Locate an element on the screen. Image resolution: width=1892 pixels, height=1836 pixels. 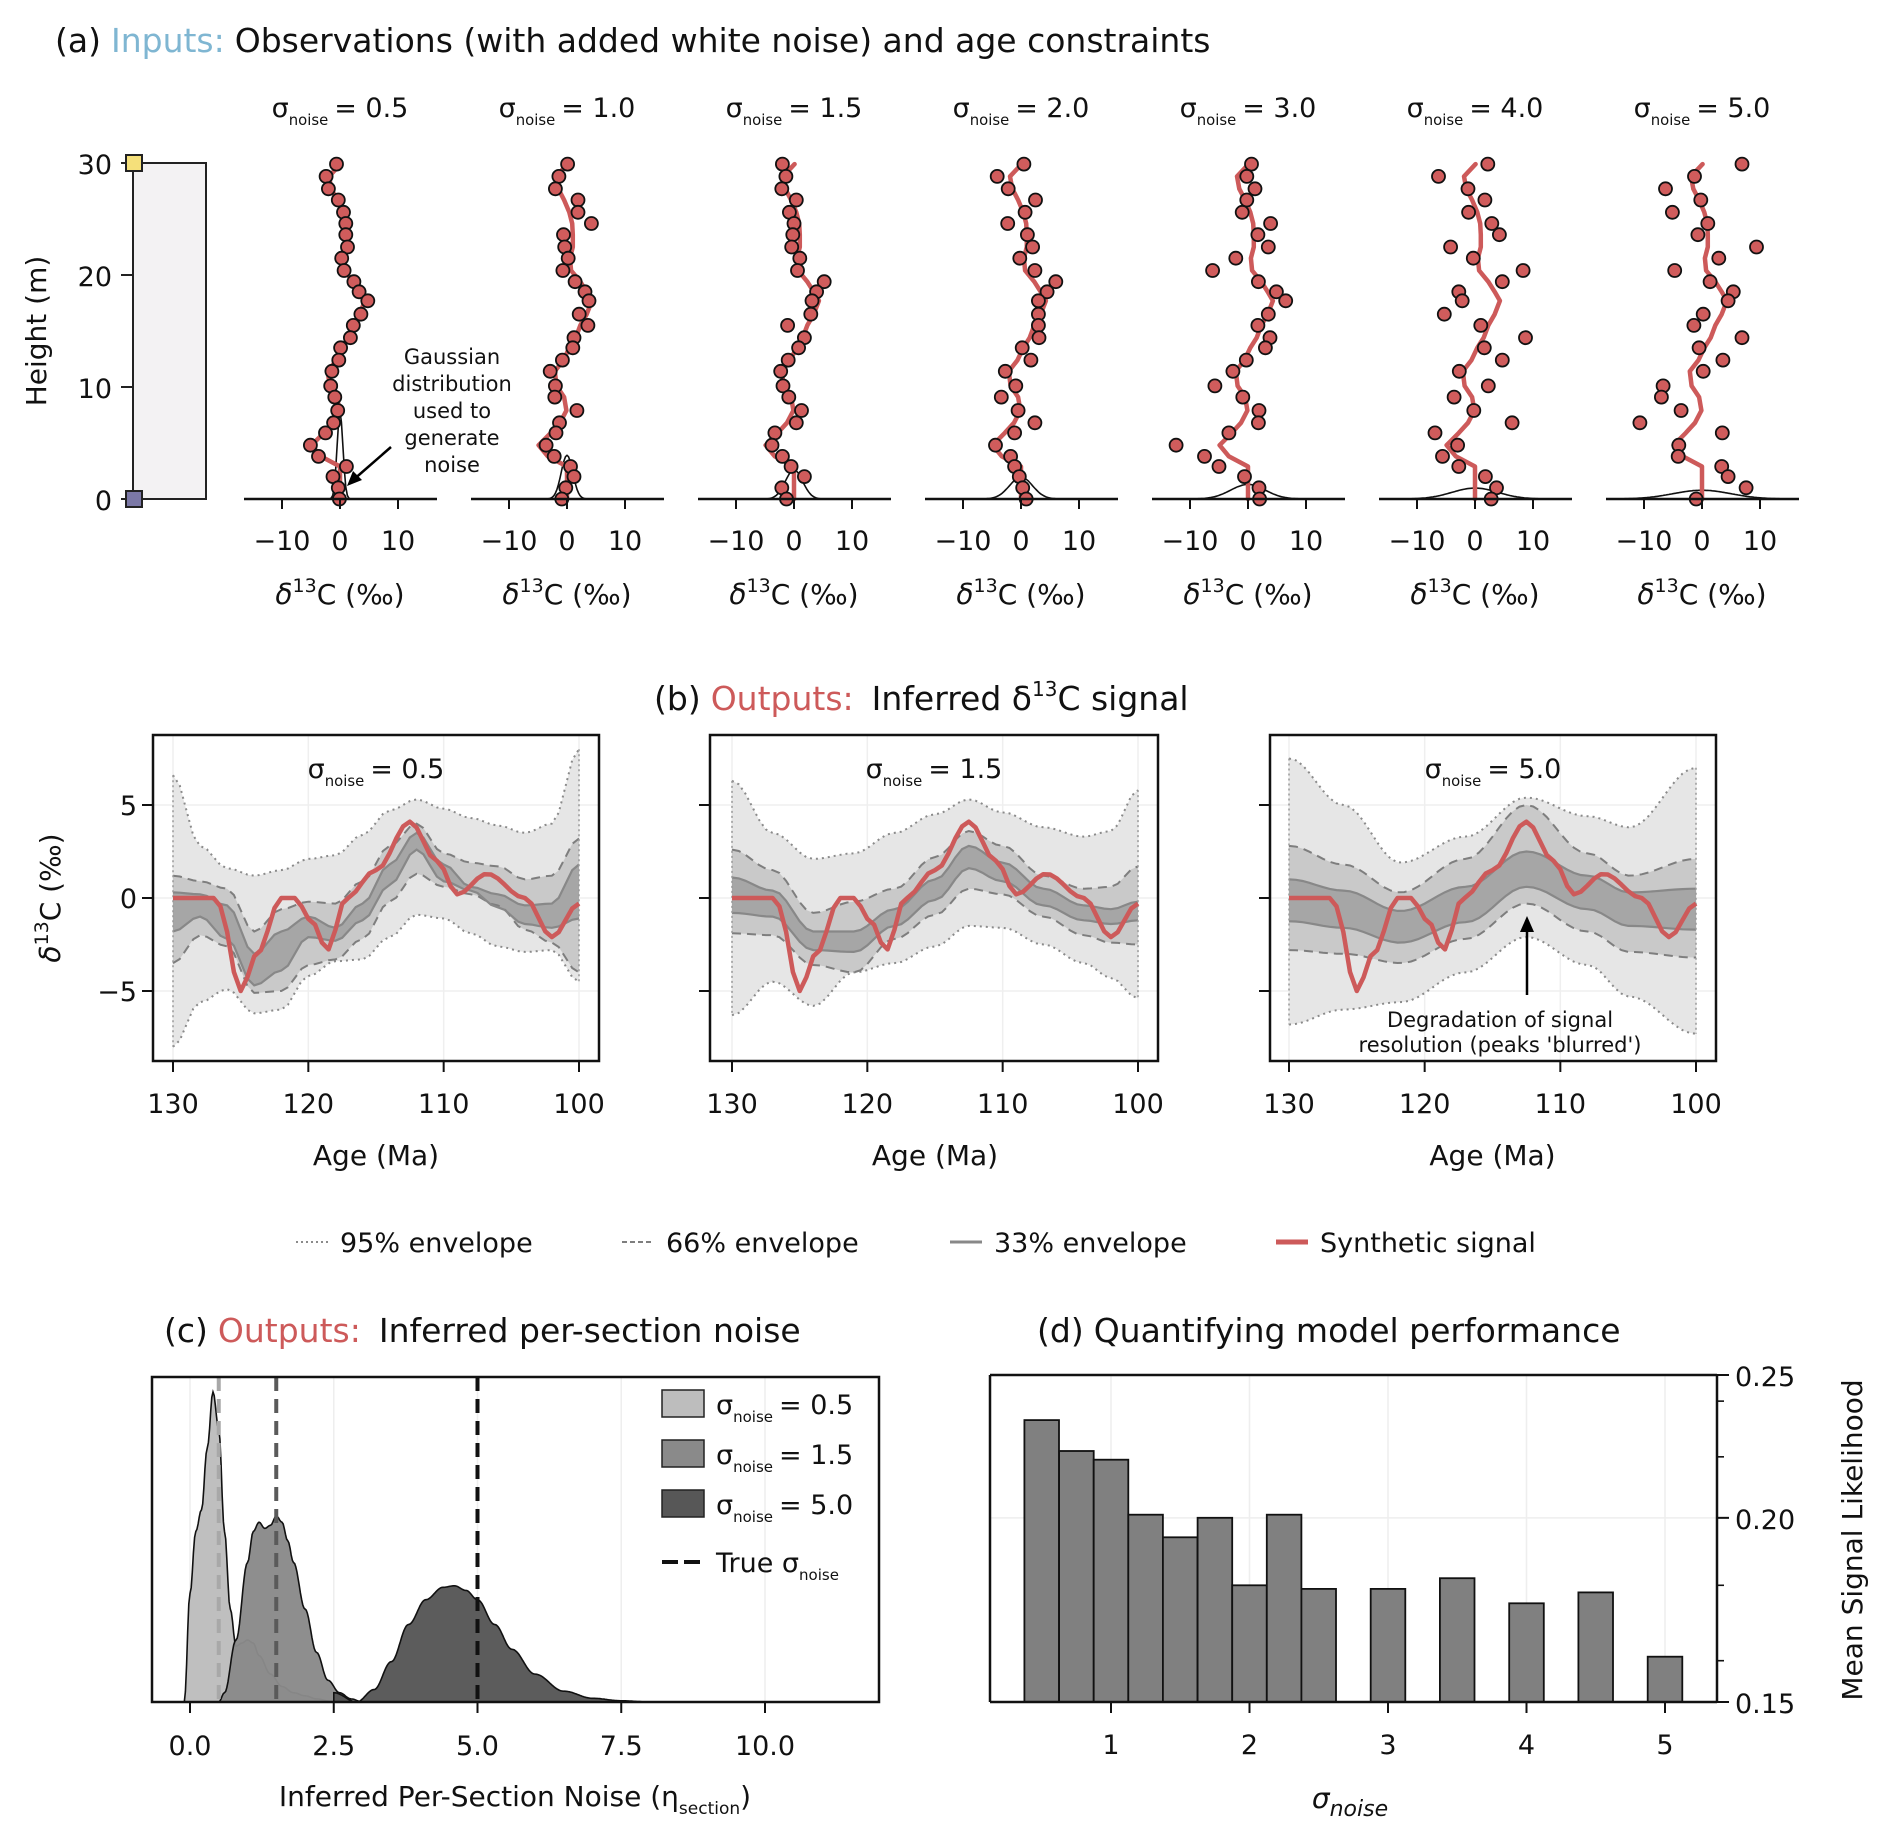
legend-label: σnoise = 0.5 is located at coordinates (784, 1408).